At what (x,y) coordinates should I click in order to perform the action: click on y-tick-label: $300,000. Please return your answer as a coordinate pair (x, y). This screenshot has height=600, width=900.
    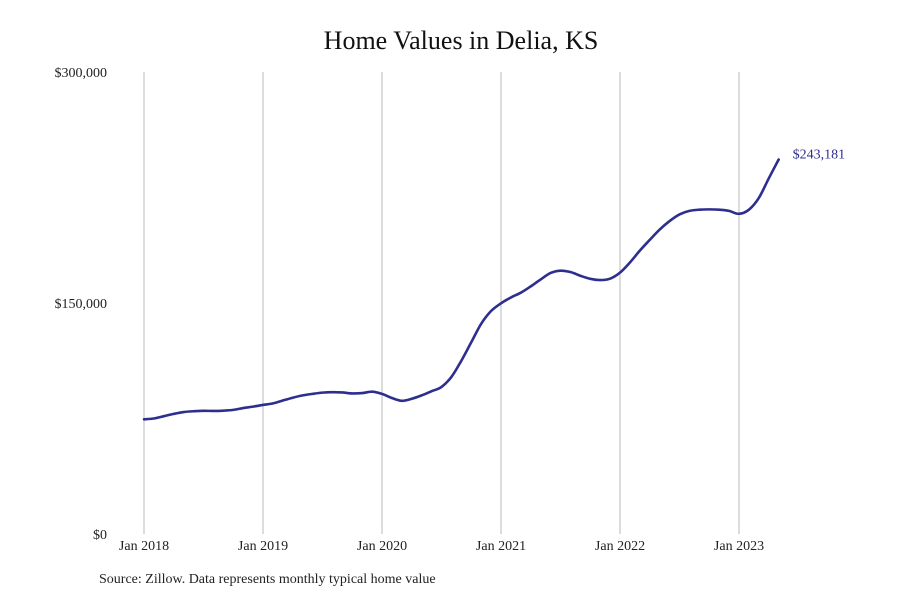
    Looking at the image, I should click on (81, 73).